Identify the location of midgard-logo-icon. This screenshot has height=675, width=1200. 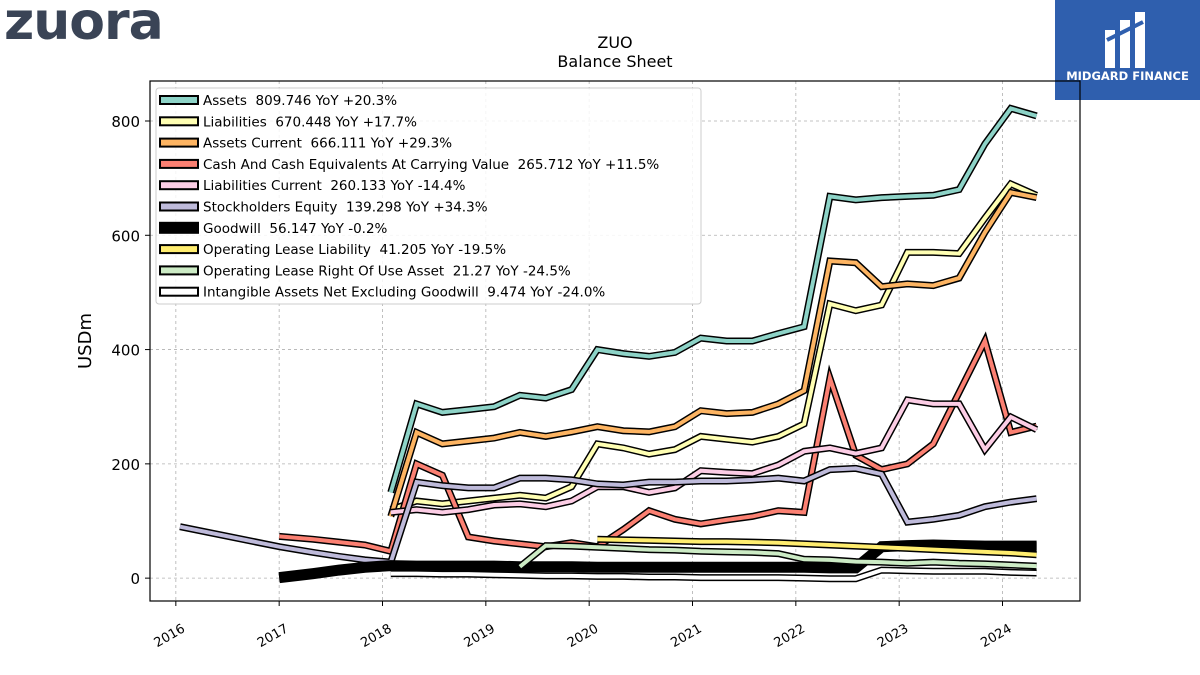
(1125, 40).